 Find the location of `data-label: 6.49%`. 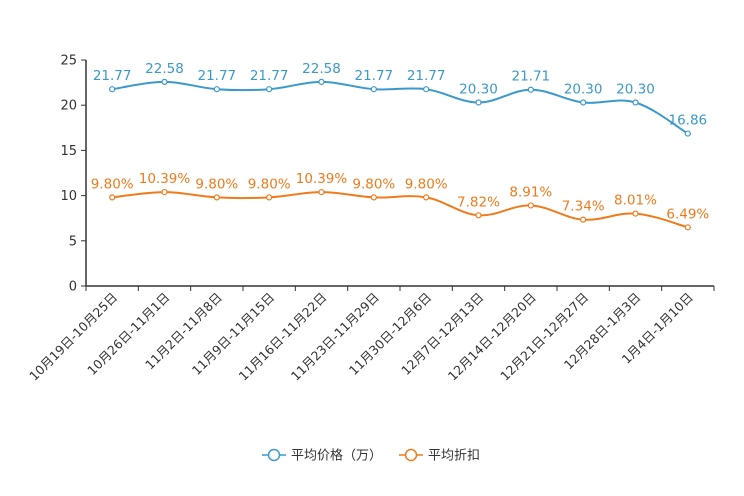

data-label: 6.49% is located at coordinates (687, 214).